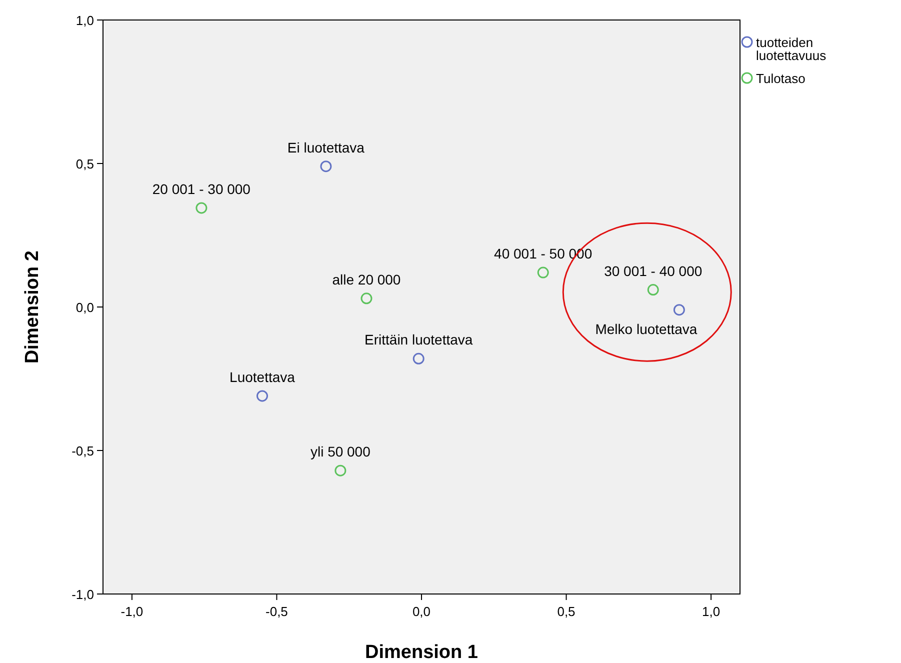 Image resolution: width=901 pixels, height=663 pixels. What do you see at coordinates (418, 340) in the screenshot?
I see `annotation: Erittäin luotettava` at bounding box center [418, 340].